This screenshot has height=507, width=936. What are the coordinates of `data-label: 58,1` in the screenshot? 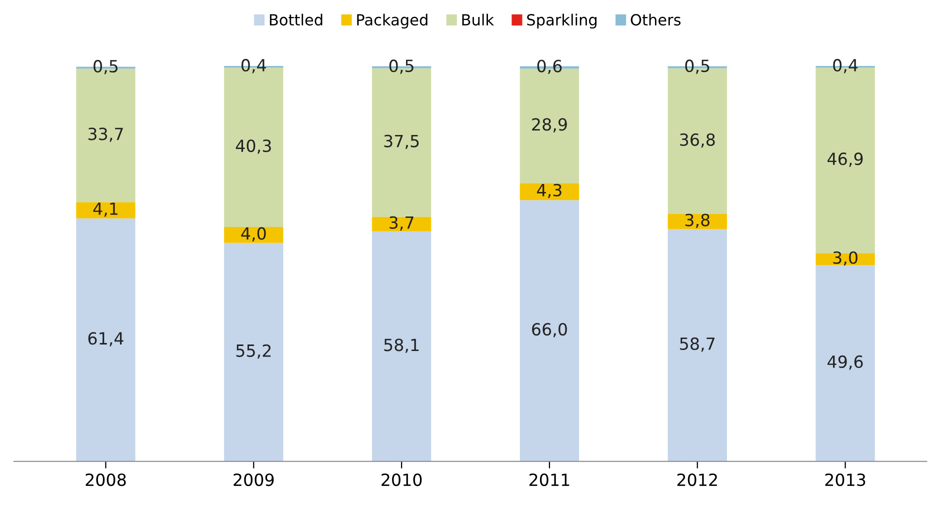 It's located at (401, 345).